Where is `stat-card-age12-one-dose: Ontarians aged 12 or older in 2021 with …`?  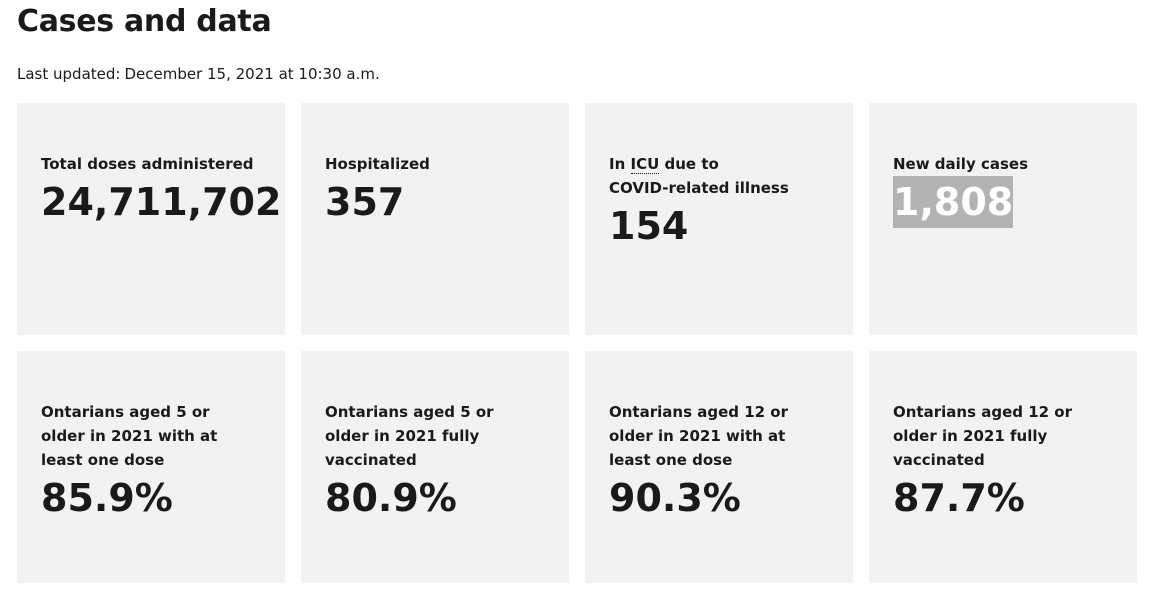 stat-card-age12-one-dose: Ontarians aged 12 or older in 2021 with … is located at coordinates (719, 467).